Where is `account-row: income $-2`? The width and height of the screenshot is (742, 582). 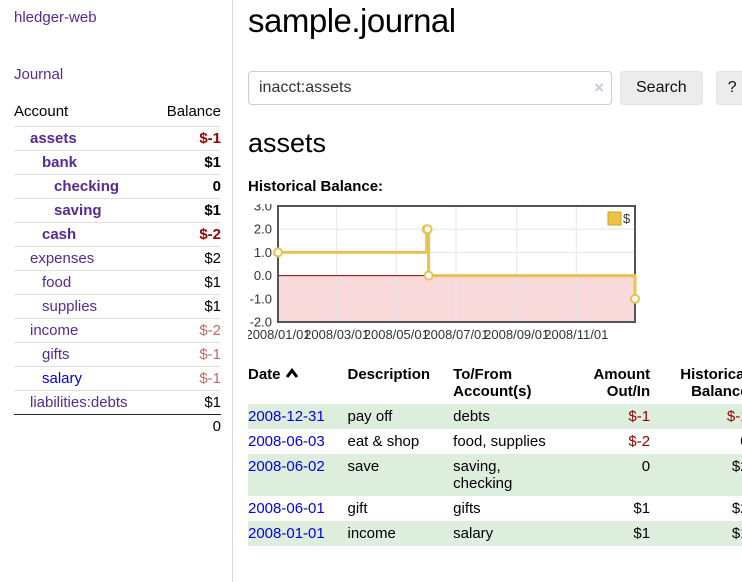 account-row: income $-2 is located at coordinates (117, 330).